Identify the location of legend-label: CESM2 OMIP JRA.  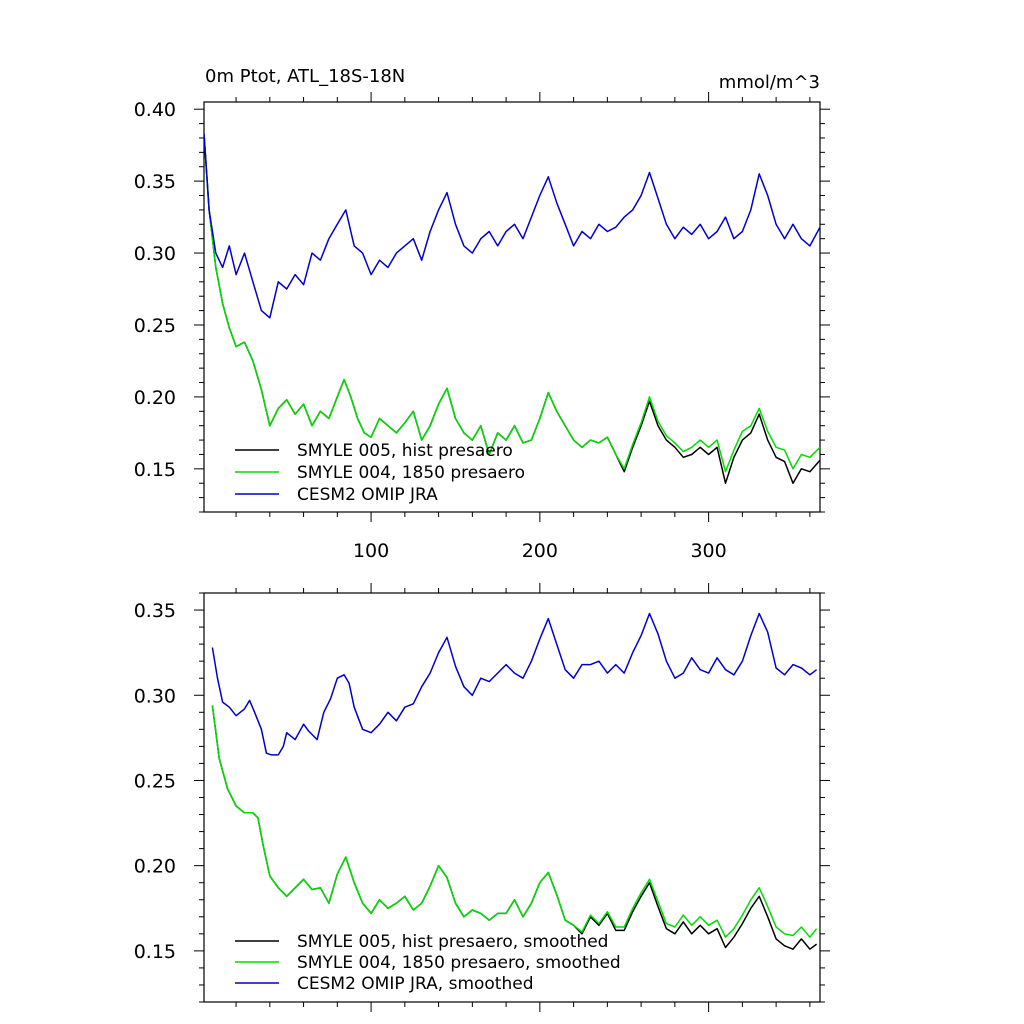
(367, 495).